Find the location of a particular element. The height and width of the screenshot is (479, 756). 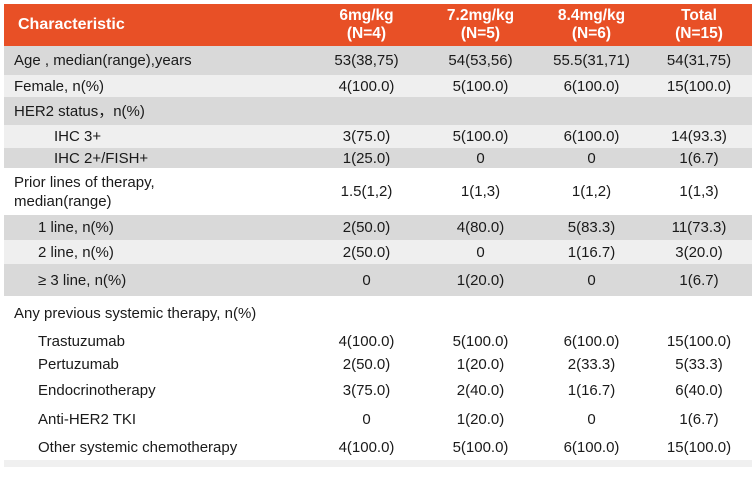

cell-value: 6(40.0) is located at coordinates (699, 390).